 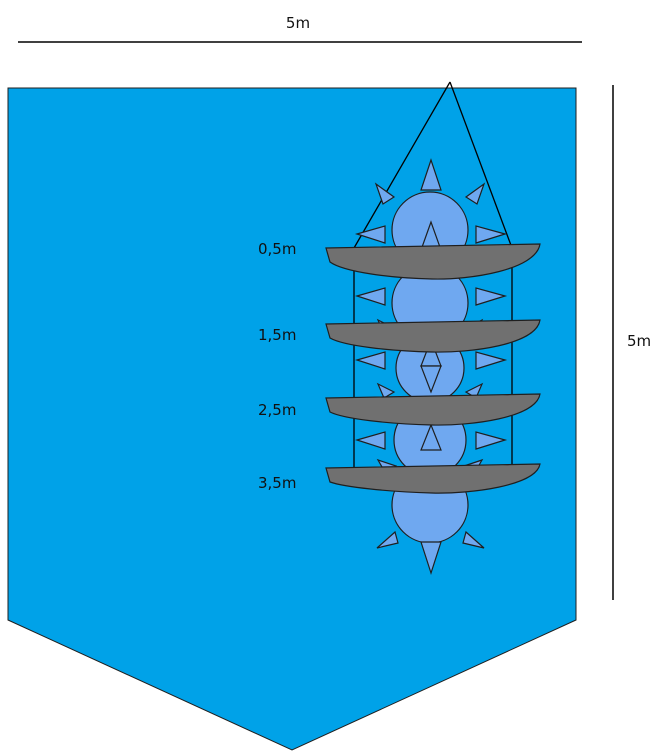 What do you see at coordinates (298, 23) in the screenshot?
I see `width-label: 5m` at bounding box center [298, 23].